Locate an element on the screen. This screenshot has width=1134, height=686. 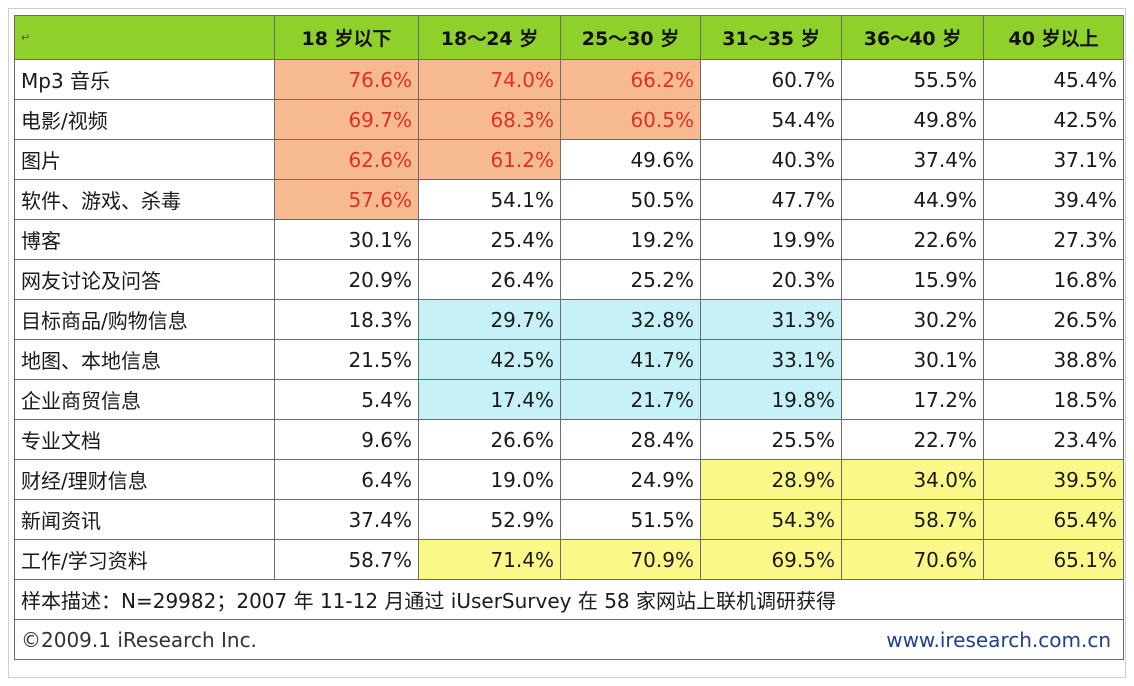
row-label: 目标商品/购物信息 is located at coordinates (144, 319).